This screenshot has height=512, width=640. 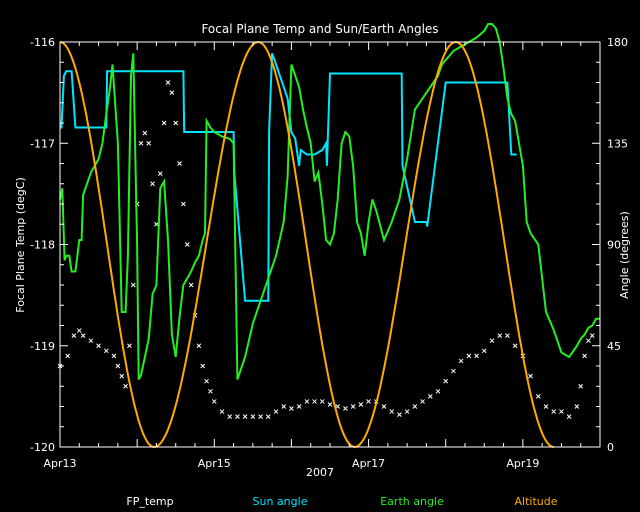 I want to click on legend-item-sun-angle: Sun angle, so click(x=280, y=501).